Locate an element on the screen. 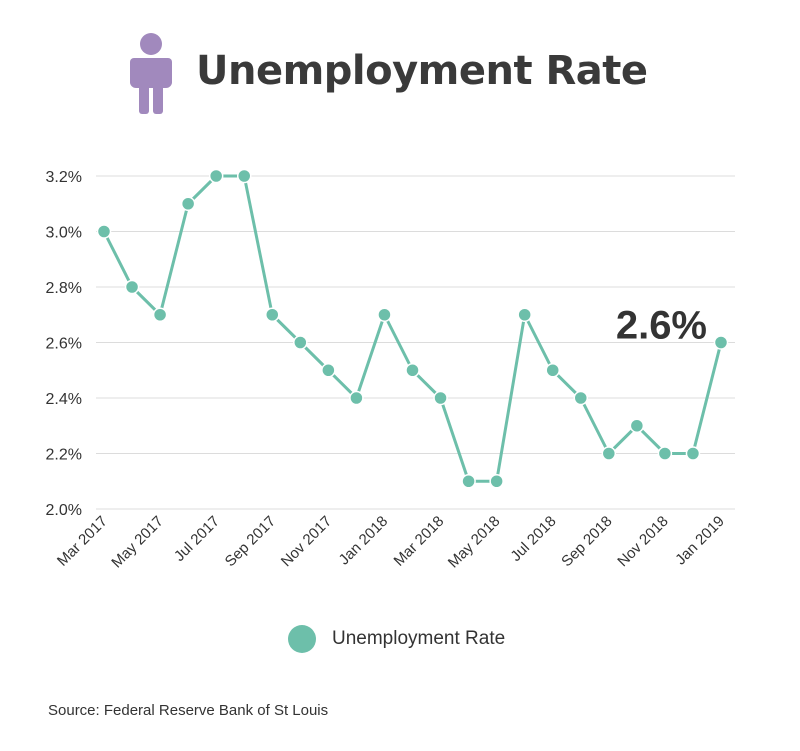 This screenshot has height=751, width=800. x-tick-label: Jan 2019 is located at coordinates (700, 541).